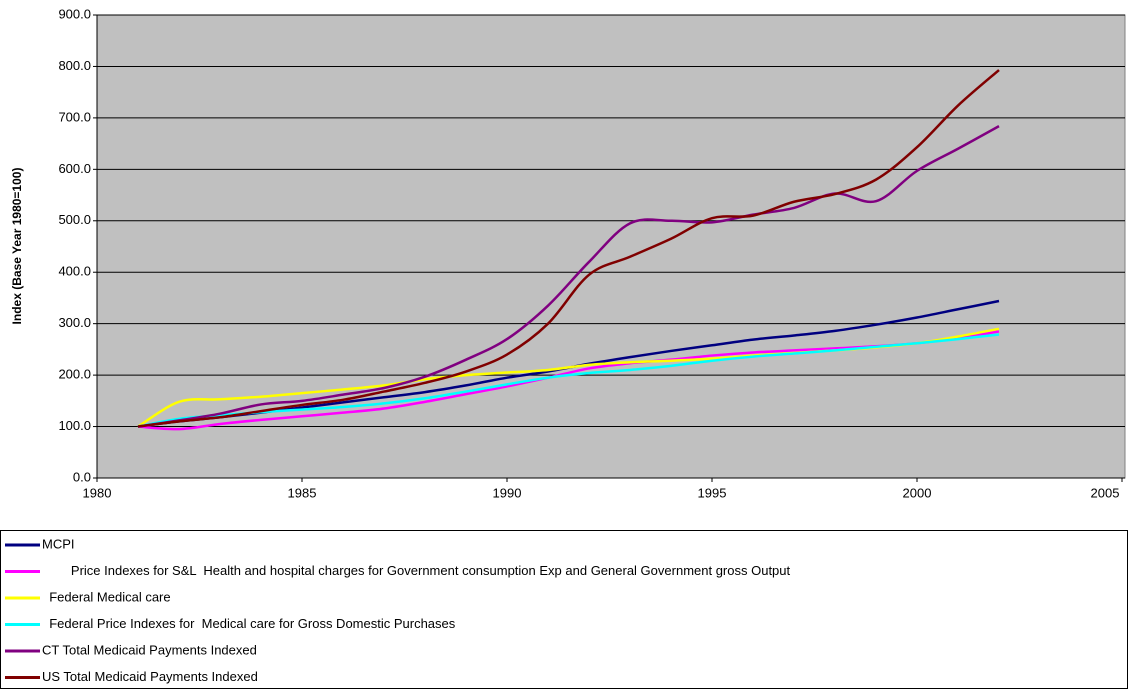  What do you see at coordinates (74, 13) in the screenshot?
I see `y-tick-label: 900.0` at bounding box center [74, 13].